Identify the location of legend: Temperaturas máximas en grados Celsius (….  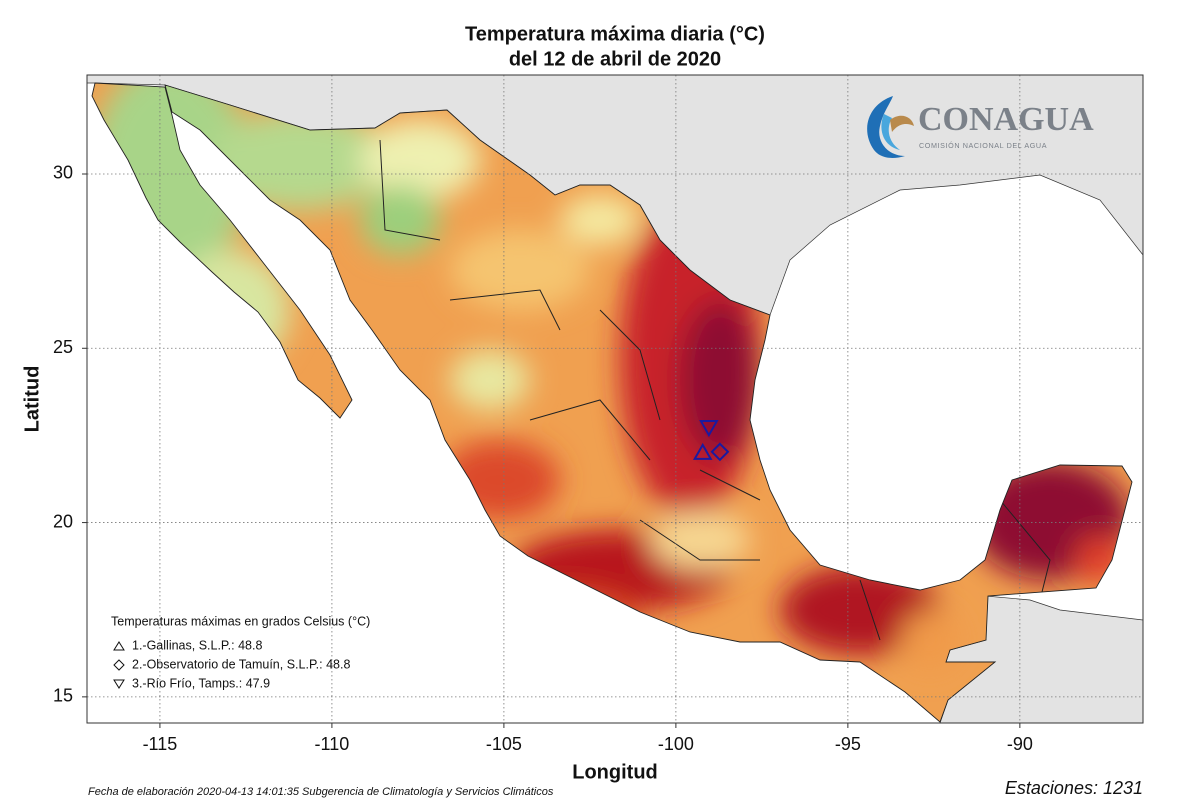
(240, 652).